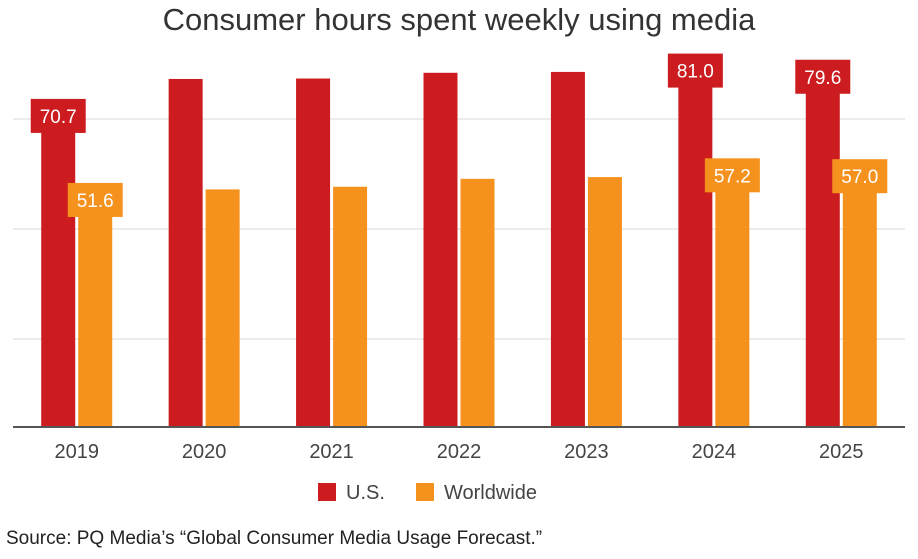 The width and height of the screenshot is (918, 559). Describe the element at coordinates (586, 452) in the screenshot. I see `x-tick-label: 2023` at that location.